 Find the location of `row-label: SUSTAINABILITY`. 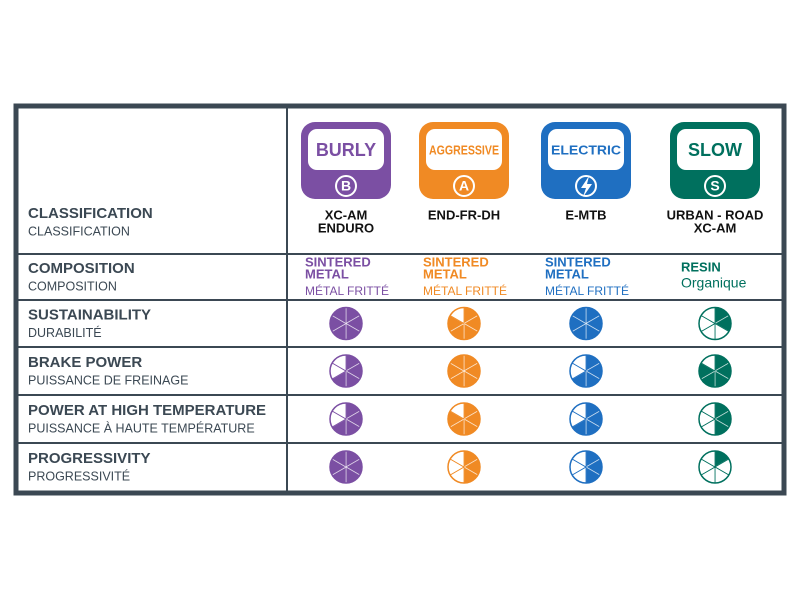

row-label: SUSTAINABILITY is located at coordinates (89, 314).